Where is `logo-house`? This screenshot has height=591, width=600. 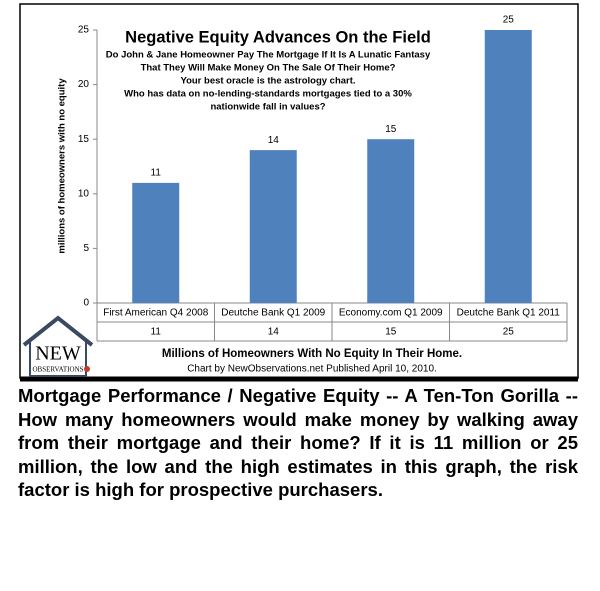 logo-house is located at coordinates (58, 359).